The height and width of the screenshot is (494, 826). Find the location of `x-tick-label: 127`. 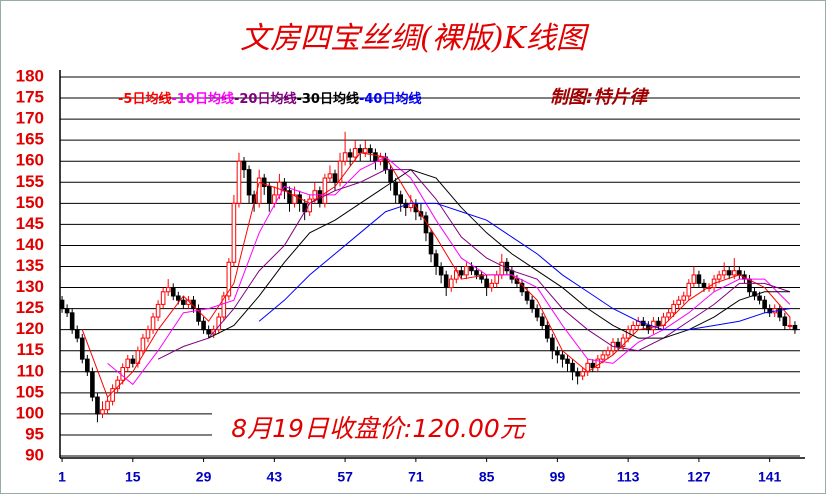

x-tick-label: 127 is located at coordinates (699, 477).